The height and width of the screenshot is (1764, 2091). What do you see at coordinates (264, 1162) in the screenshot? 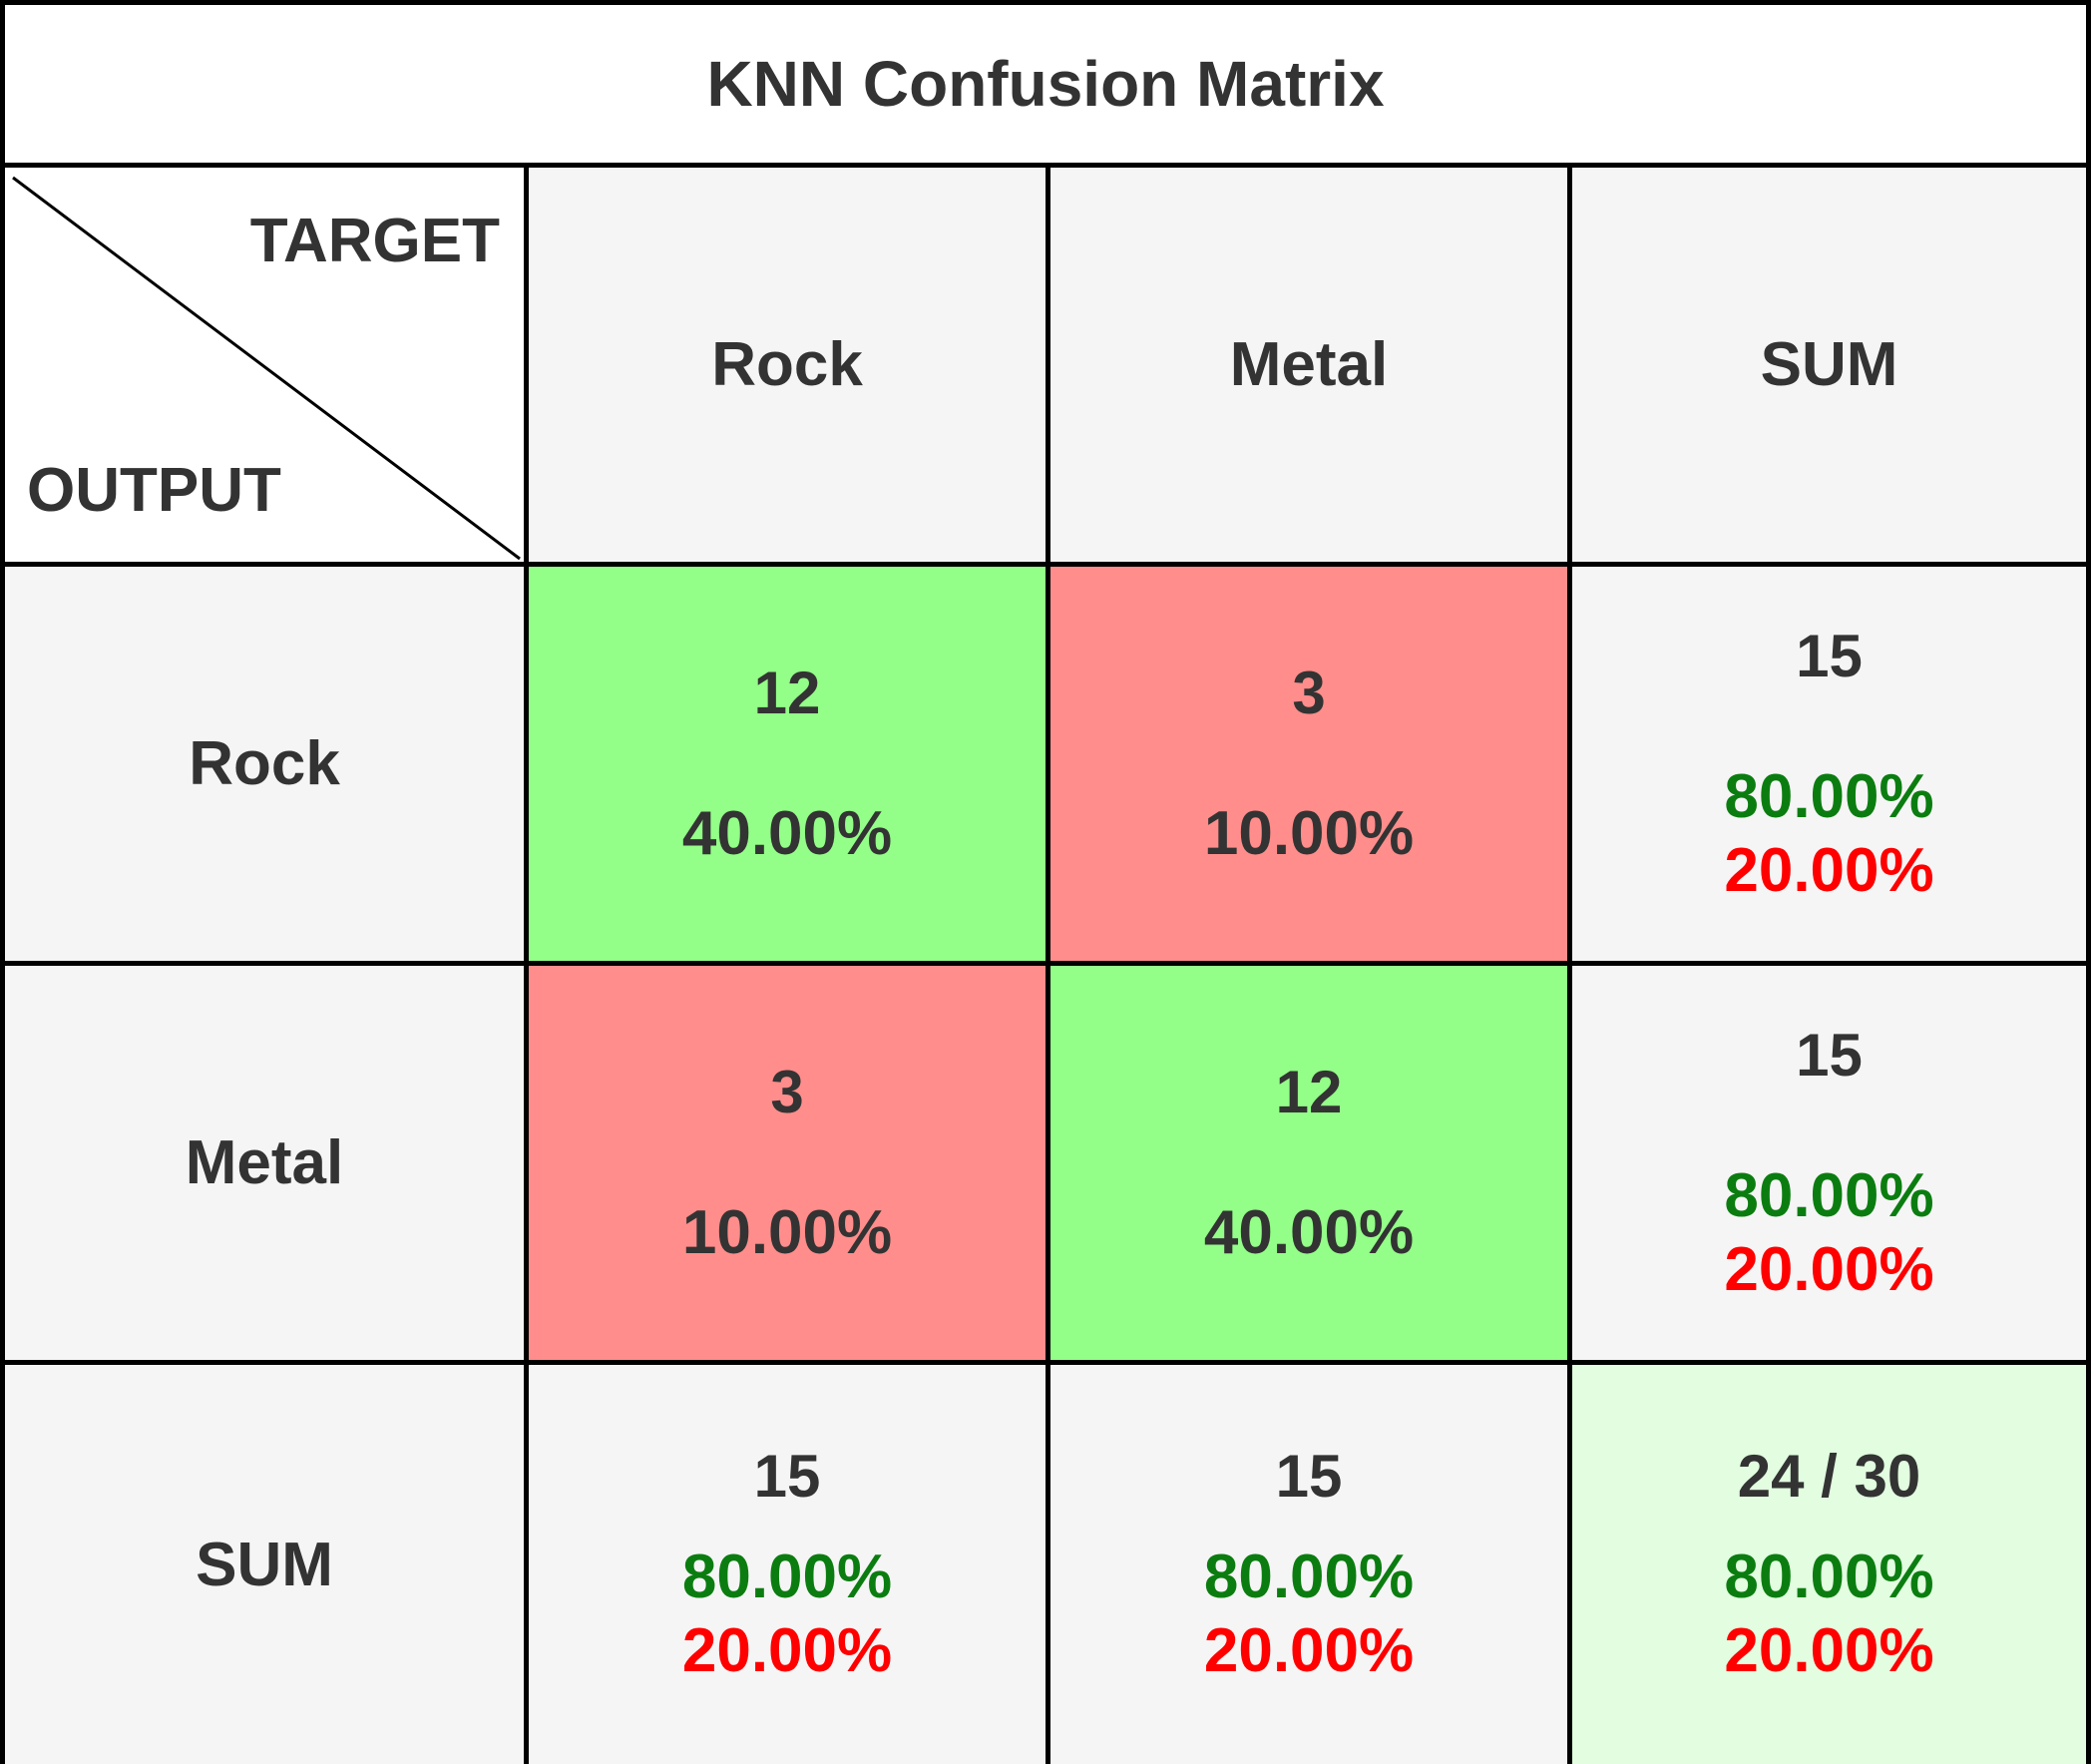
I see `row-header-label: Metal` at bounding box center [264, 1162].